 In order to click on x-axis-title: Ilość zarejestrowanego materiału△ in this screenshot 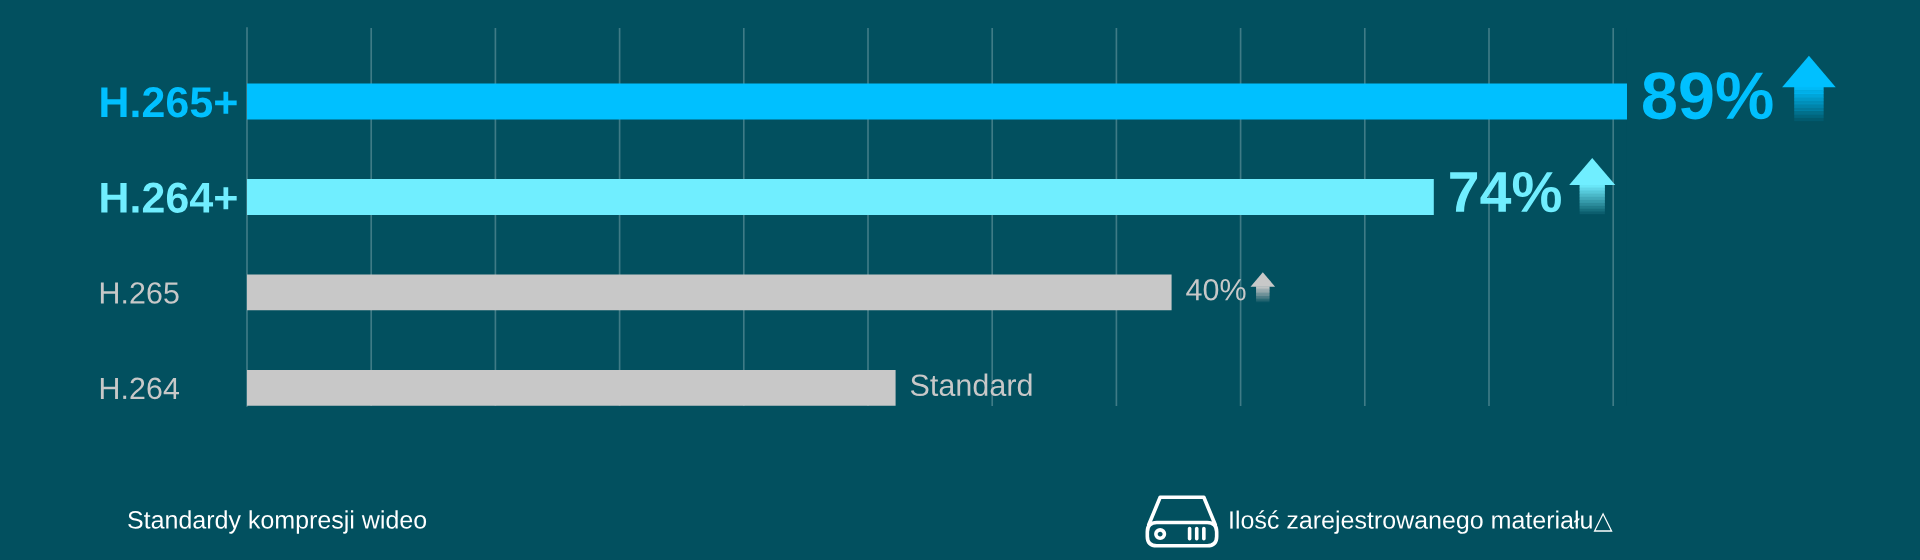, I will do `click(1421, 522)`.